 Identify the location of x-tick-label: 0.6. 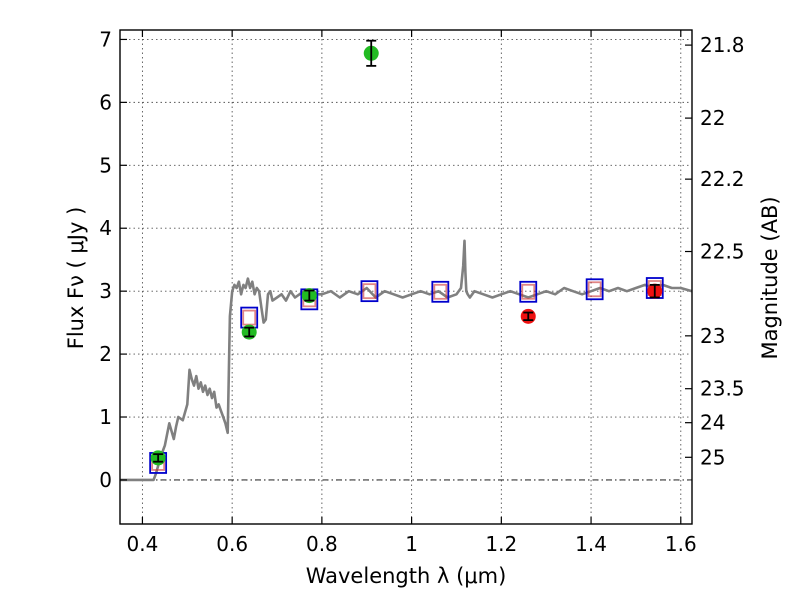
(232, 544).